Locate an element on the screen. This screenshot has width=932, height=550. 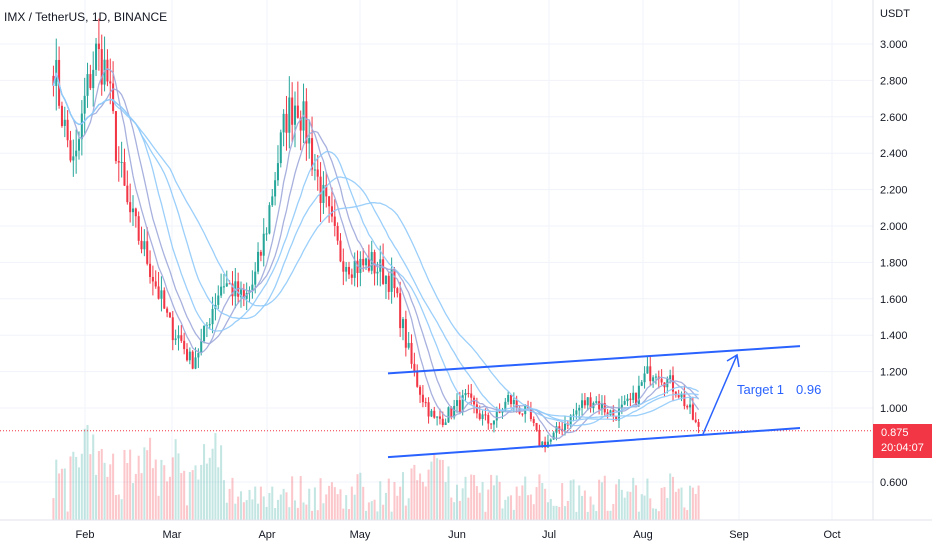
time-tick-label: Jul is located at coordinates (549, 535).